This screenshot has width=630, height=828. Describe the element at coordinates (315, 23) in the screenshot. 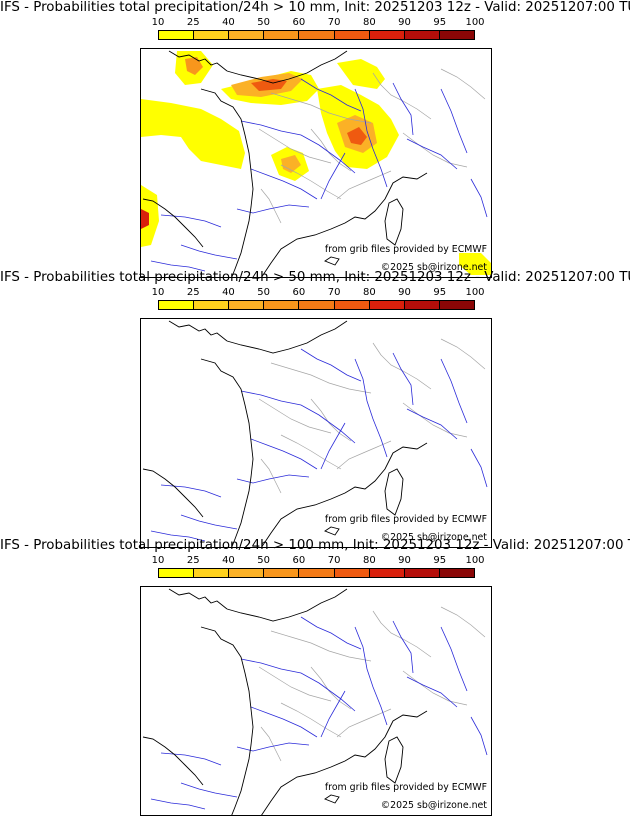

I see `colorbar-ticks: 10 25 40 50 60 70 80 90 95 100` at that location.